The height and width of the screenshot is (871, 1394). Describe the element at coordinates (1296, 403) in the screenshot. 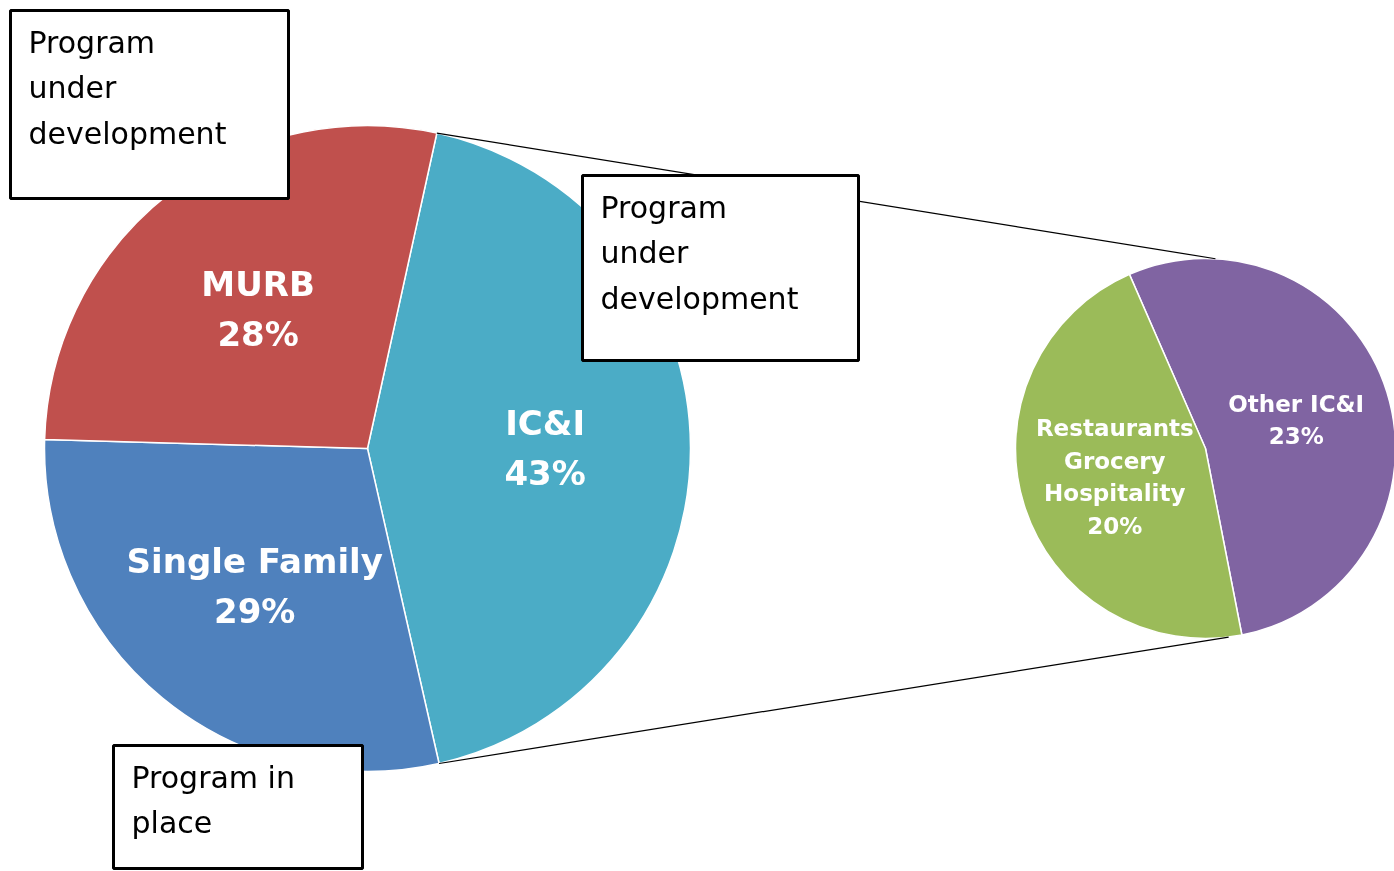

I see `slice-label: Other IC&I` at that location.